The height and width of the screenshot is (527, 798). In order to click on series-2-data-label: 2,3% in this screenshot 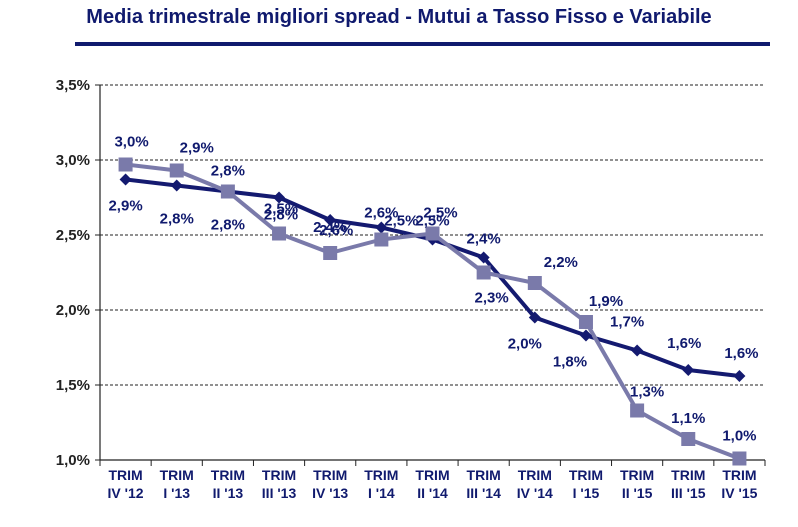, I will do `click(492, 298)`.